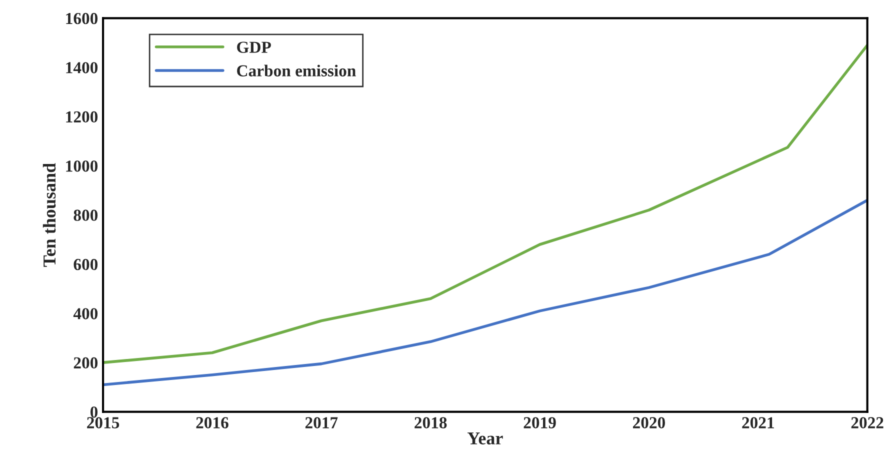  What do you see at coordinates (49, 215) in the screenshot?
I see `y-axis-title: Ten thousand` at bounding box center [49, 215].